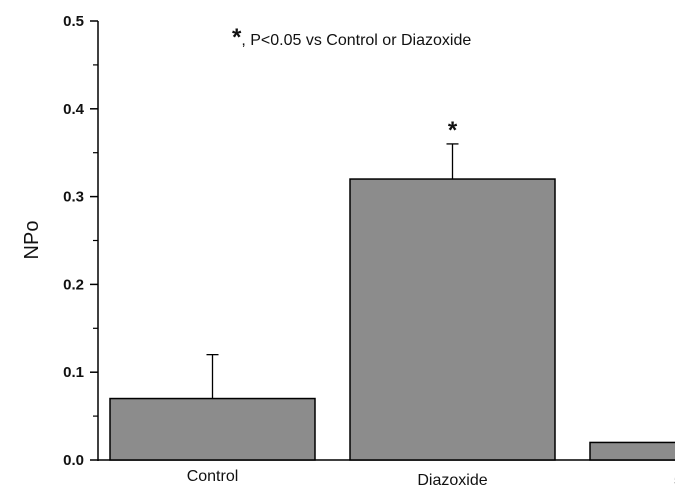  I want to click on annotation-star: *, so click(237, 37).